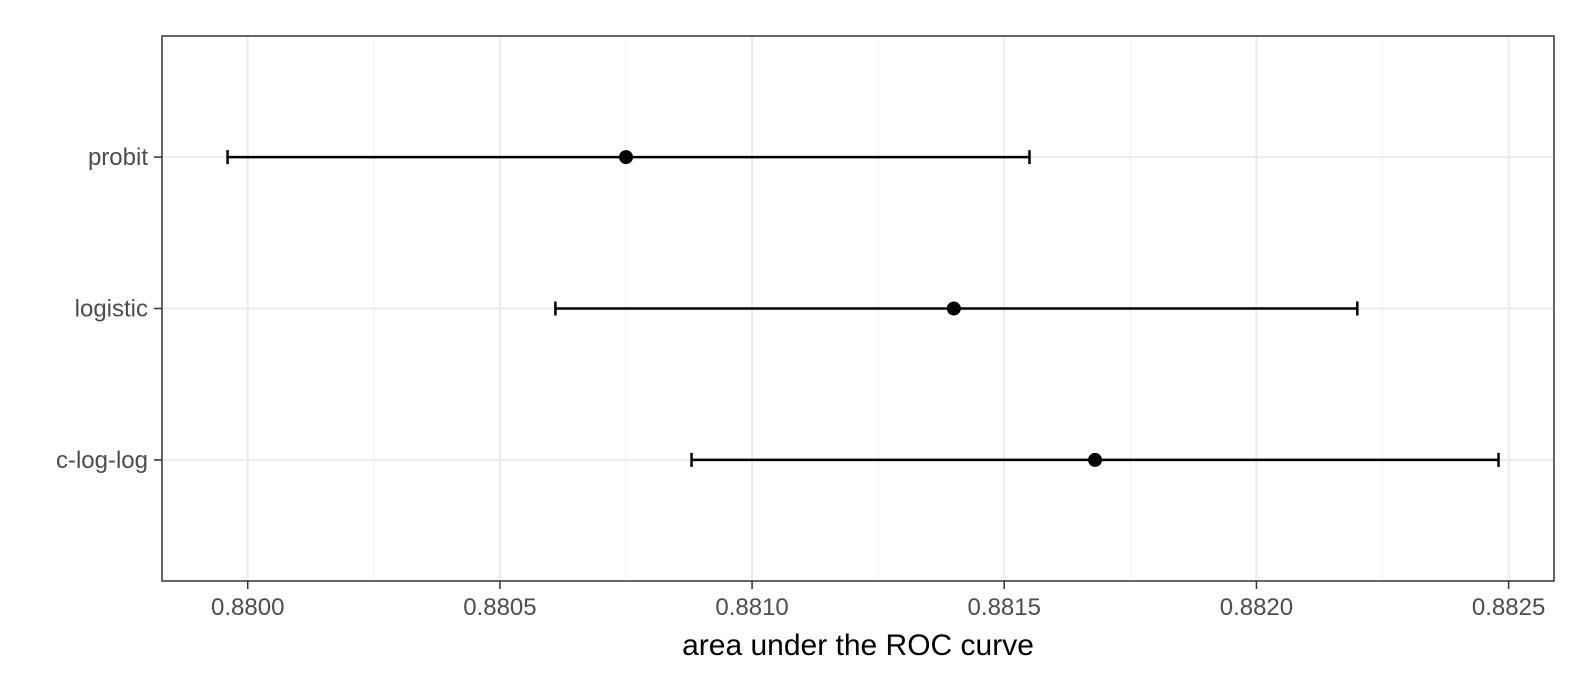  Describe the element at coordinates (1508, 607) in the screenshot. I see `x-tick-label: 0.8825` at that location.